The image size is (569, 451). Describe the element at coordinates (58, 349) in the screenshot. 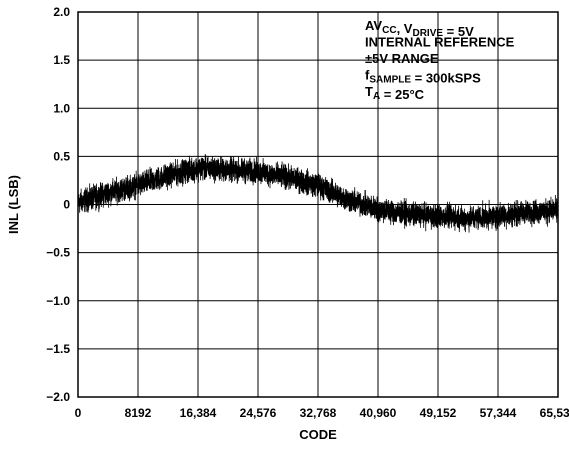

I see `y-tick-label: −1.5` at that location.